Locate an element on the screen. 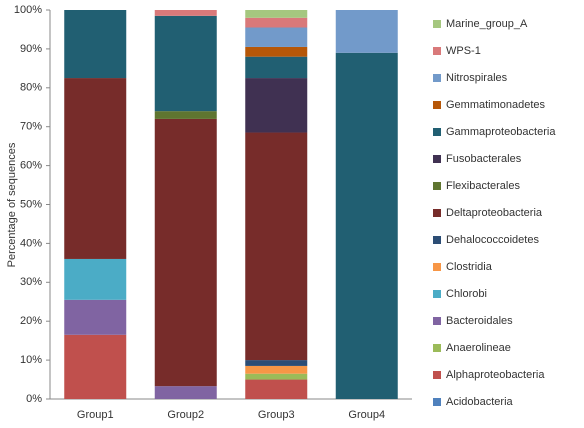  x-tick-label: Group1 is located at coordinates (95, 415).